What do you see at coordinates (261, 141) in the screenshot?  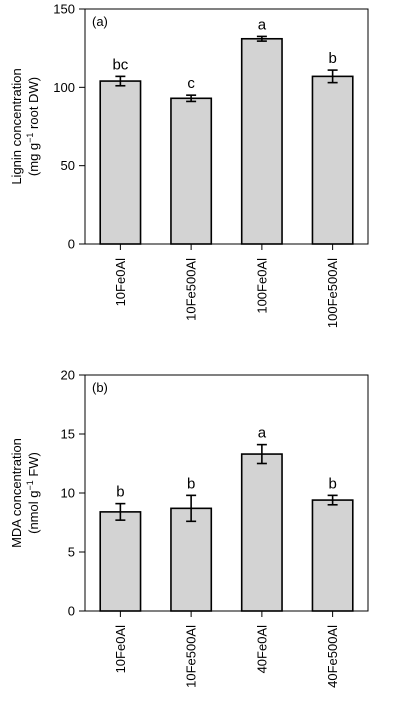 I see `bar-100Fe0Al` at bounding box center [261, 141].